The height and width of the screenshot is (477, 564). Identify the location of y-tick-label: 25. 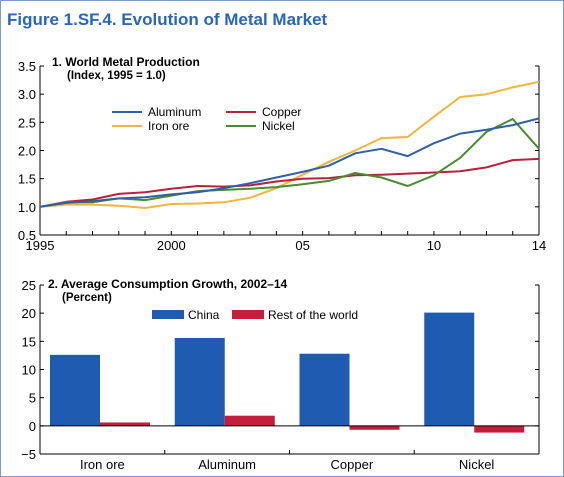
(29, 285).